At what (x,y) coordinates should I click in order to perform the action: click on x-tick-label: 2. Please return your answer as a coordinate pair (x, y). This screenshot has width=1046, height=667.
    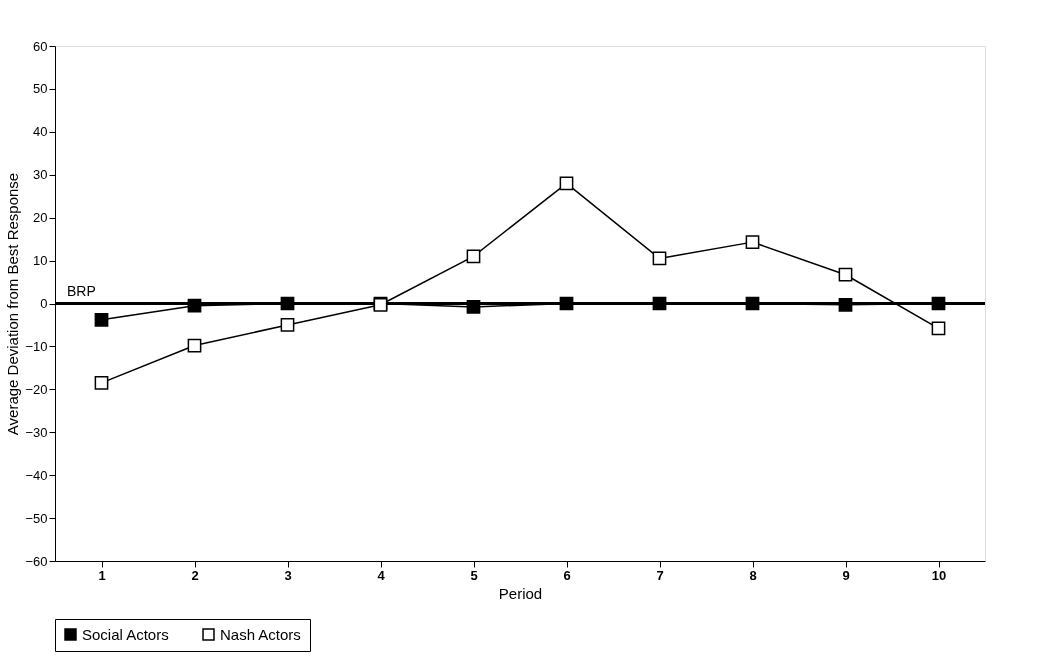
    Looking at the image, I should click on (195, 575).